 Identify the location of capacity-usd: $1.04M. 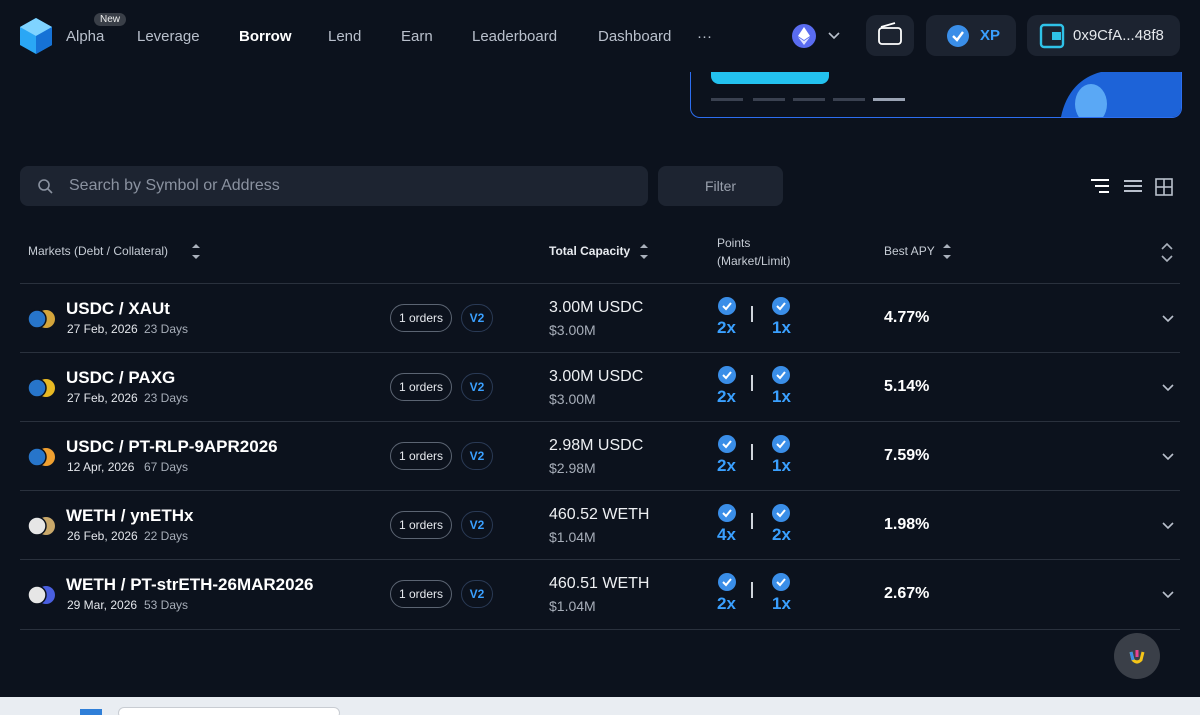
(572, 606).